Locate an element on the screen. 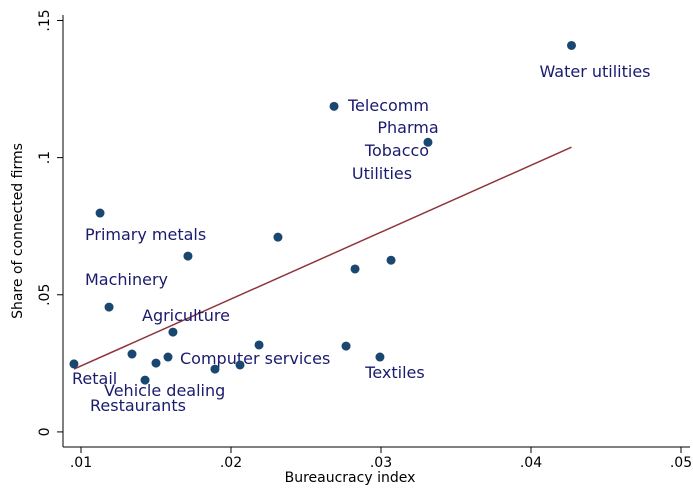 Image resolution: width=693 pixels, height=488 pixels. point-label: Utilities is located at coordinates (382, 173).